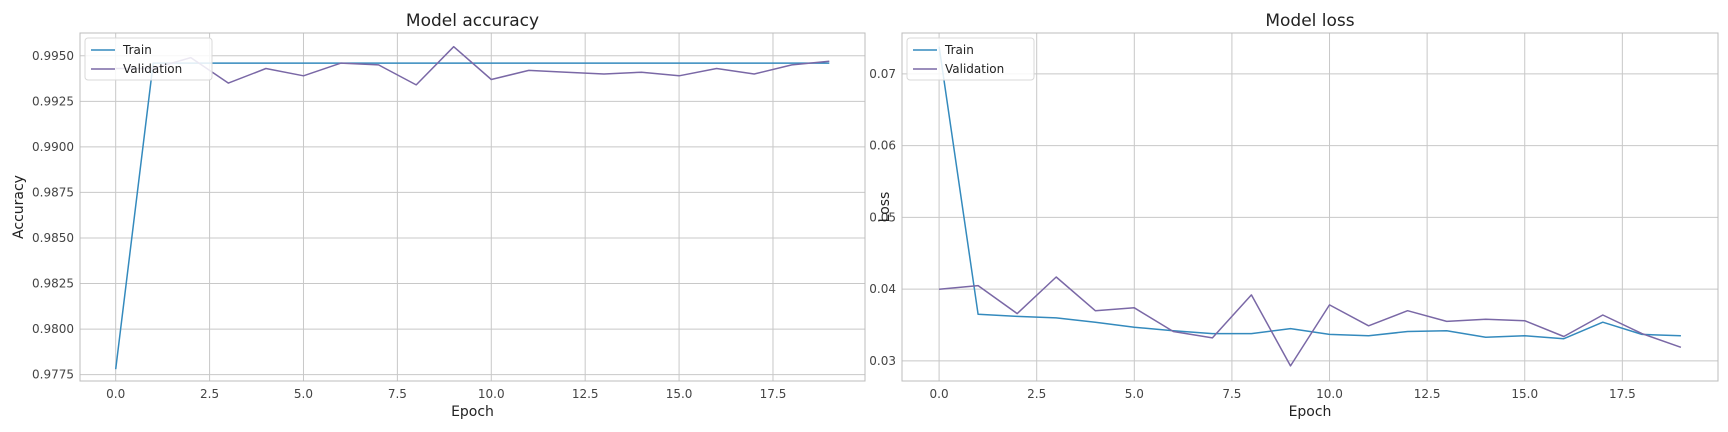 The height and width of the screenshot is (432, 1728). I want to click on y-tick-label: 0.07, so click(882, 74).